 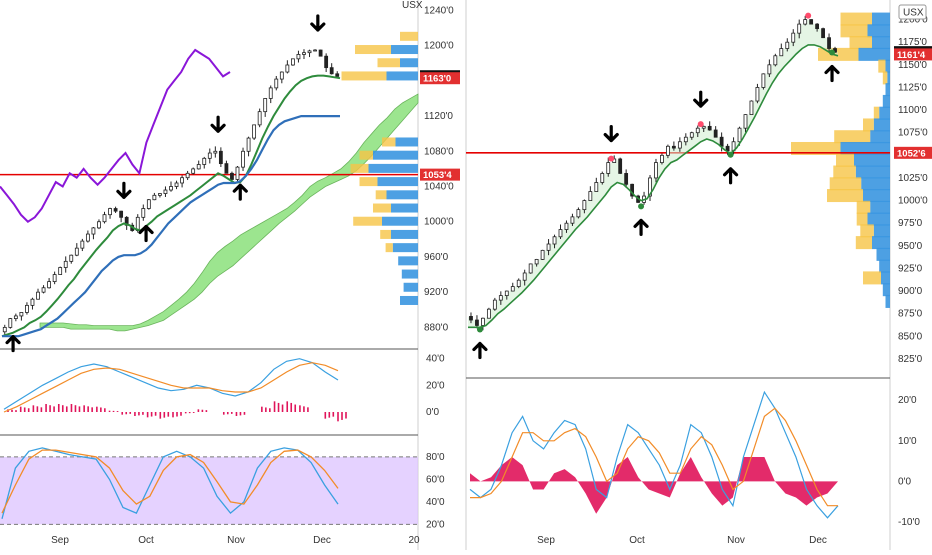 What do you see at coordinates (910, 268) in the screenshot?
I see `right-y-tick: 925'0` at bounding box center [910, 268].